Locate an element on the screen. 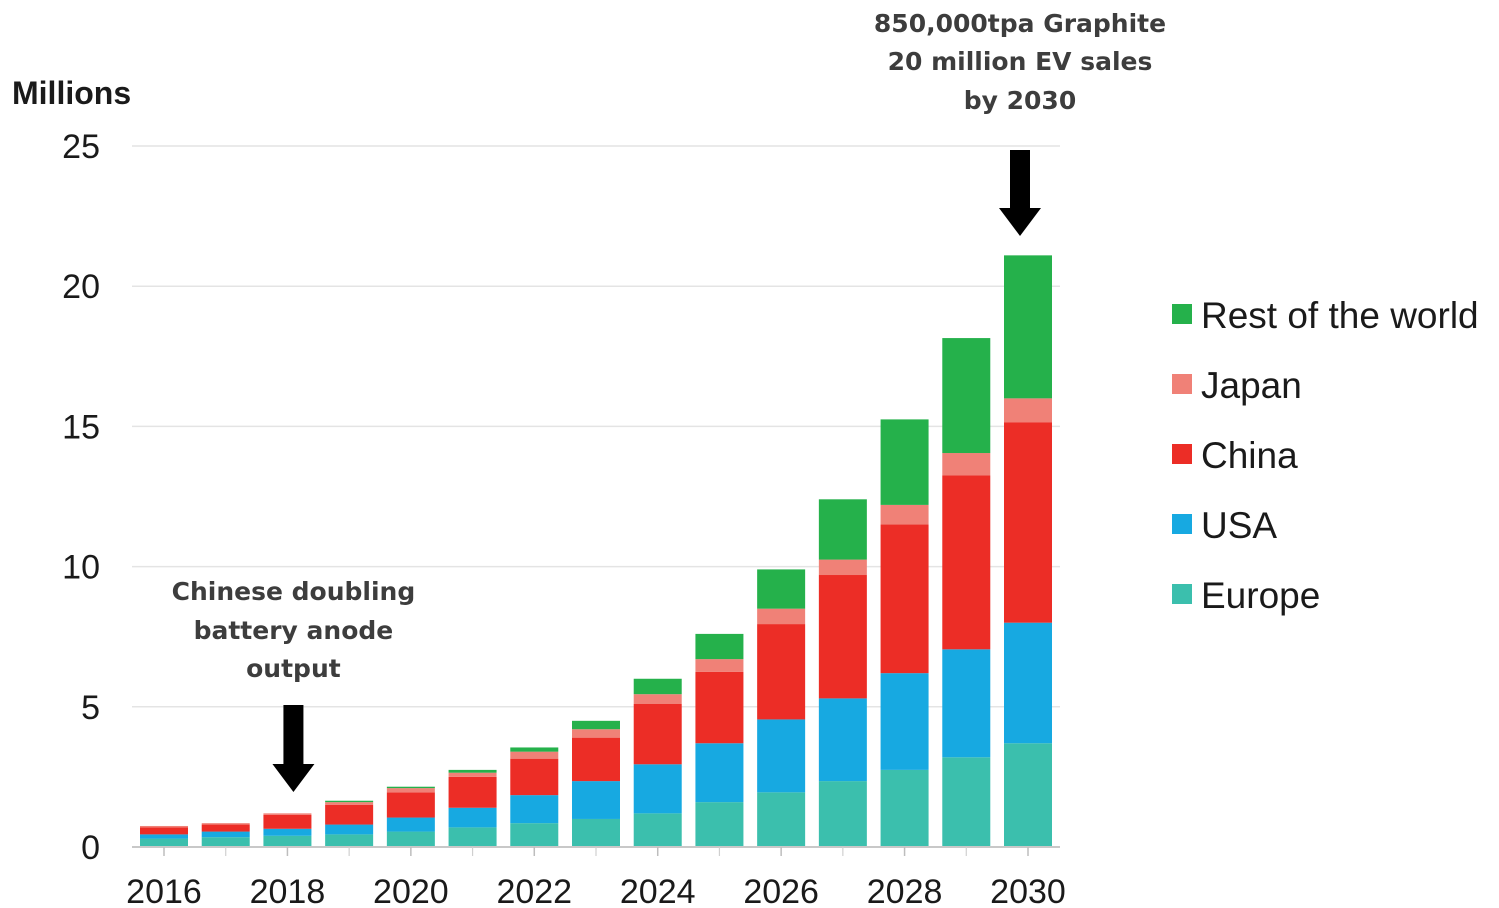 Image resolution: width=1499 pixels, height=908 pixels. legend-item: Europe is located at coordinates (1246, 595).